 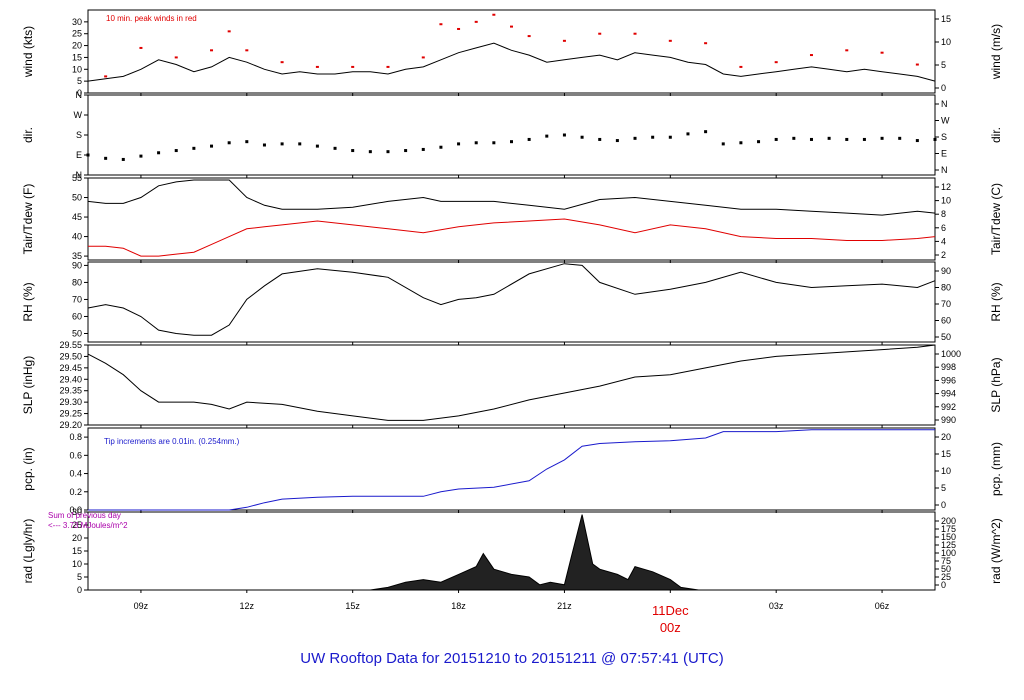 I want to click on slp-ytick-right-label: 1000, so click(x=951, y=354).